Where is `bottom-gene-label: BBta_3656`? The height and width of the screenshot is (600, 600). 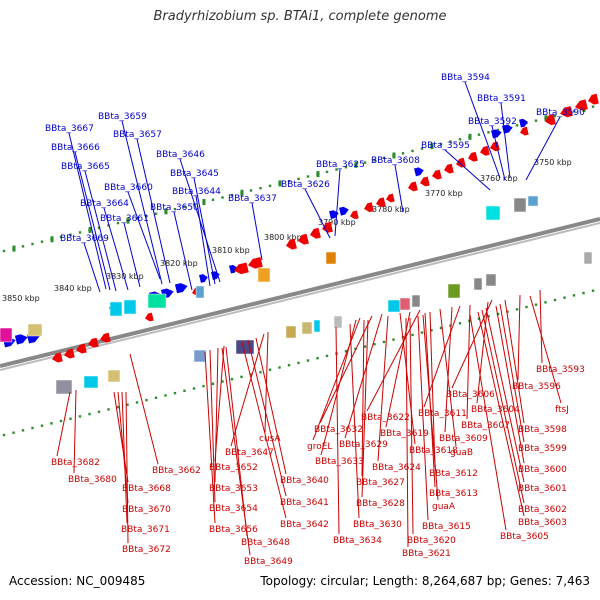
bottom-gene-label: BBta_3656 is located at coordinates (233, 530).